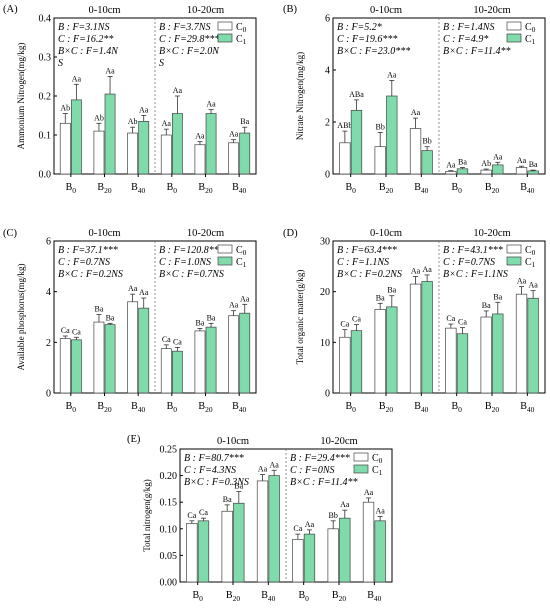 The height and width of the screenshot is (613, 550). I want to click on panel-label: (A), so click(10, 9).